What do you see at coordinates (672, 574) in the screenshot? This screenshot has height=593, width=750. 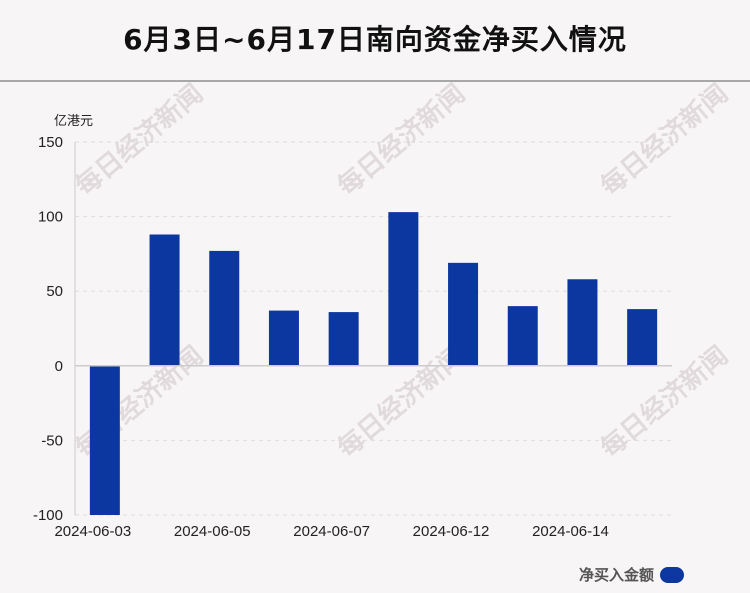 I see `legend-swatch` at bounding box center [672, 574].